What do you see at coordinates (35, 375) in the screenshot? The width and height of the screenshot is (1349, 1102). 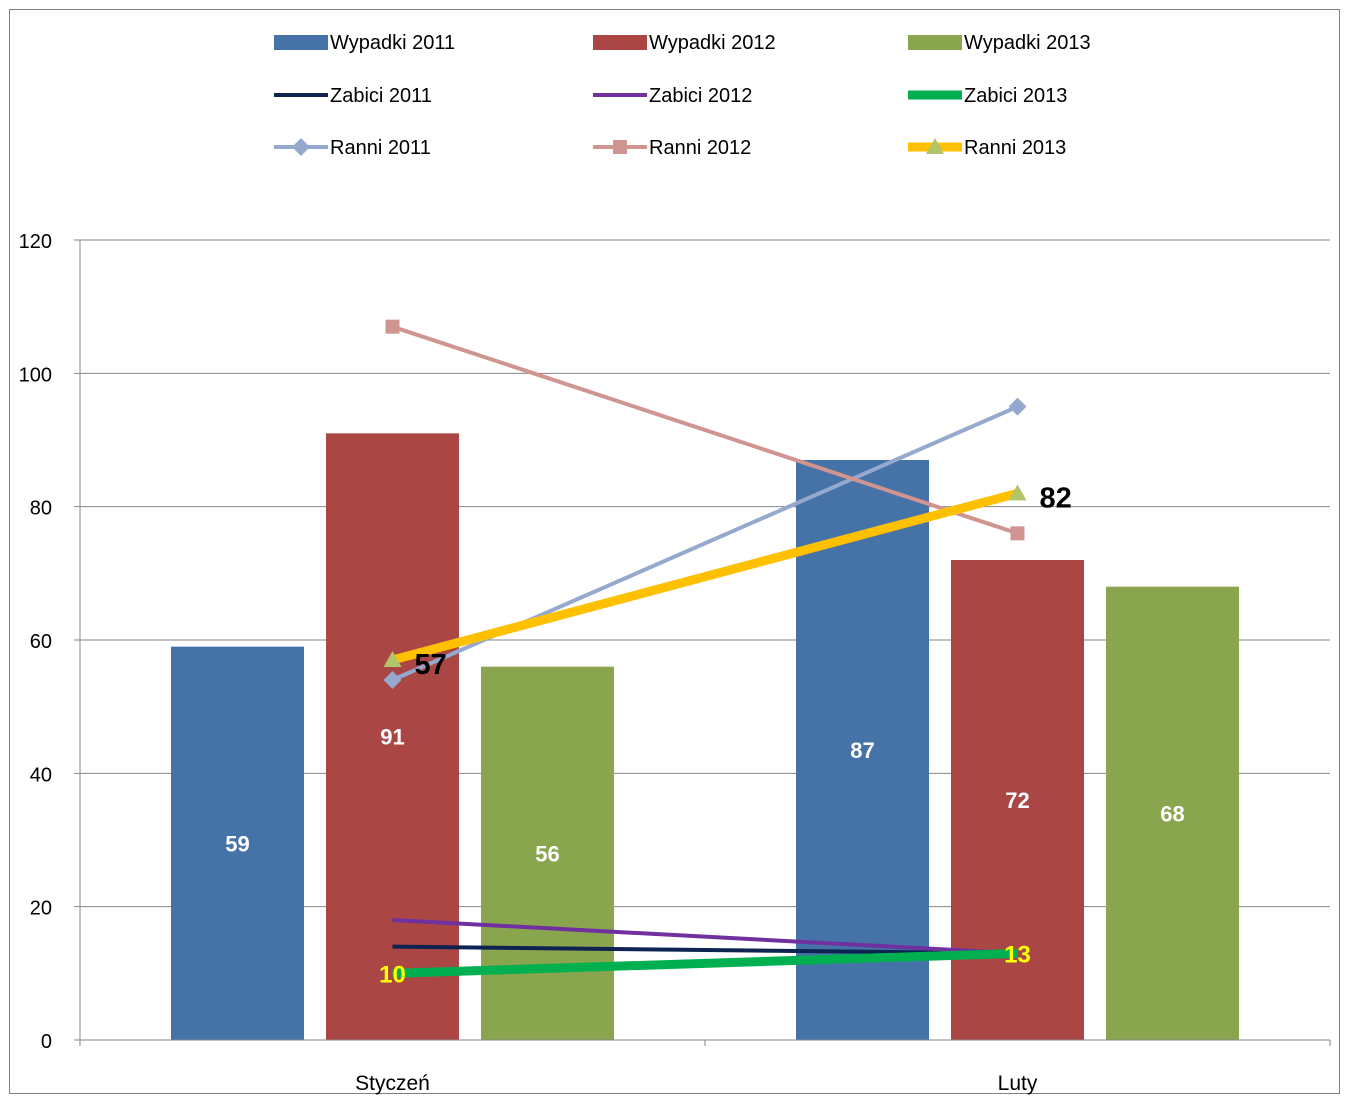 I see `y-tick-label: 100` at bounding box center [35, 375].